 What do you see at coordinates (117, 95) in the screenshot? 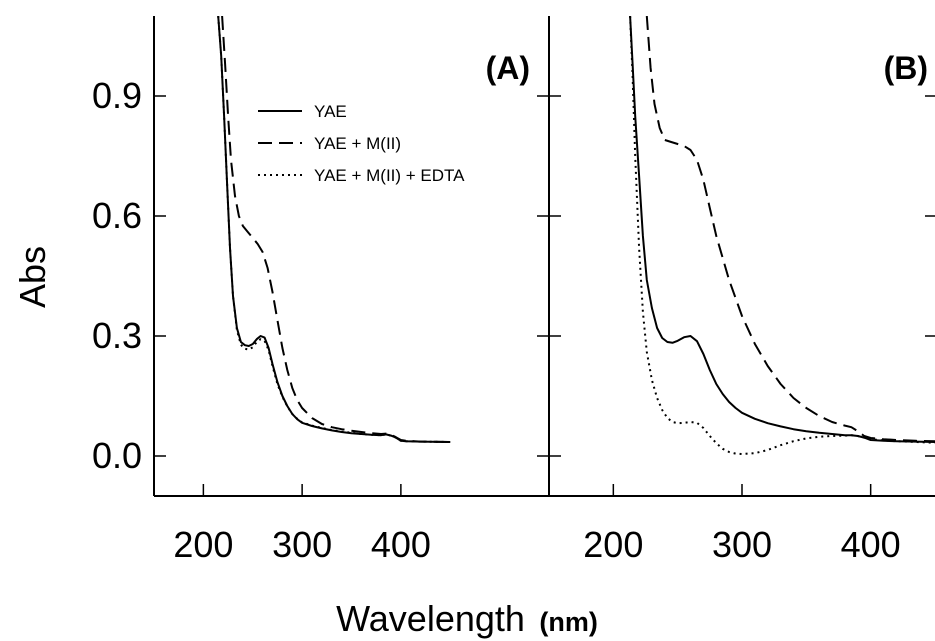
I see `y-tick-label: 0.9` at bounding box center [117, 95].